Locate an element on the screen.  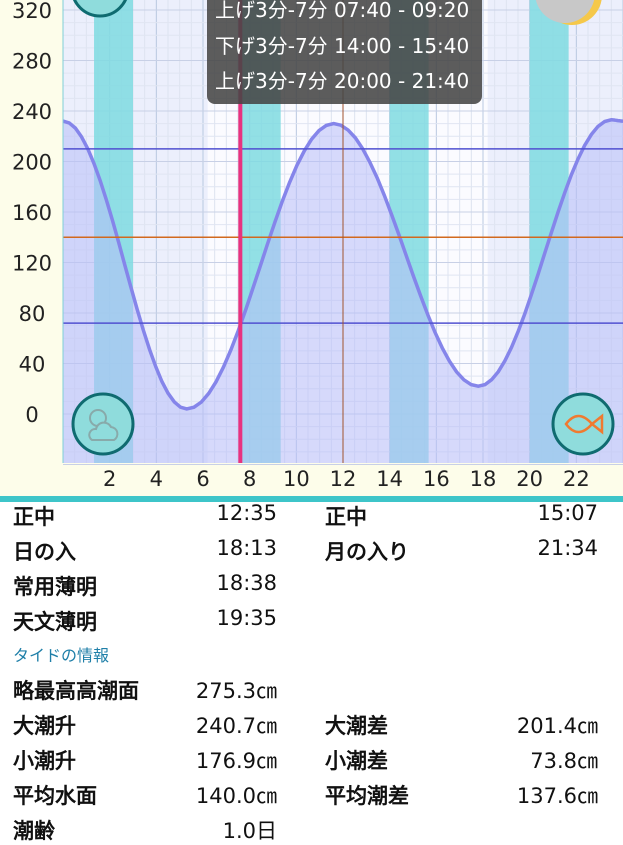
moon-dark is located at coordinates (565, 11).